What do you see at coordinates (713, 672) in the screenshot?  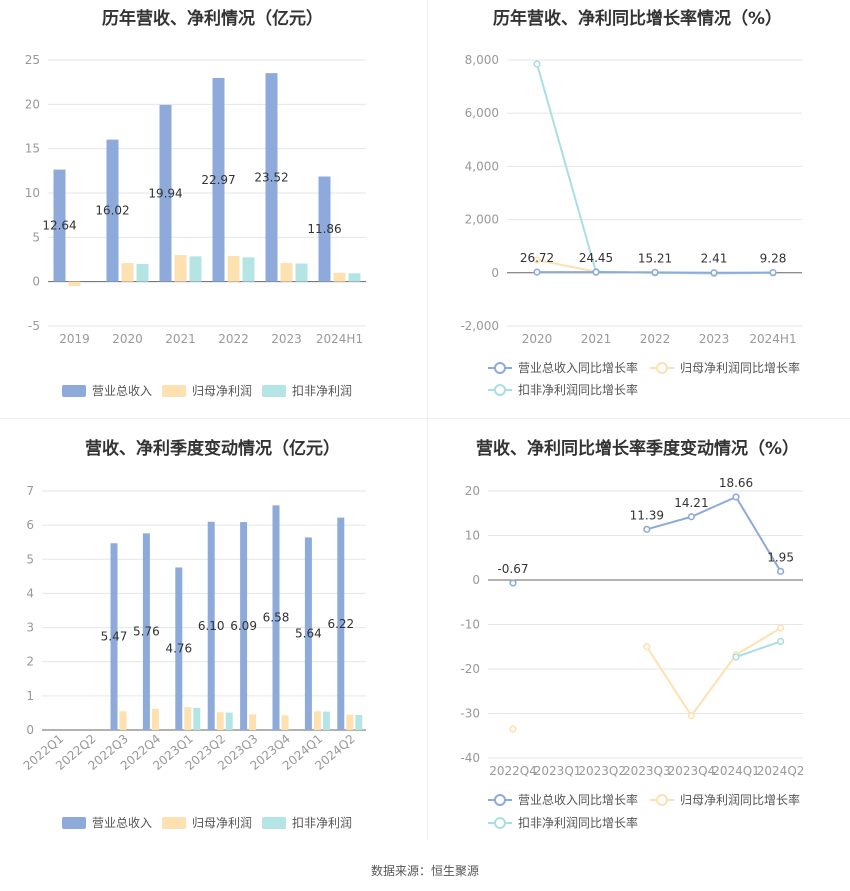 I see `series-line-netprofit_line` at bounding box center [713, 672].